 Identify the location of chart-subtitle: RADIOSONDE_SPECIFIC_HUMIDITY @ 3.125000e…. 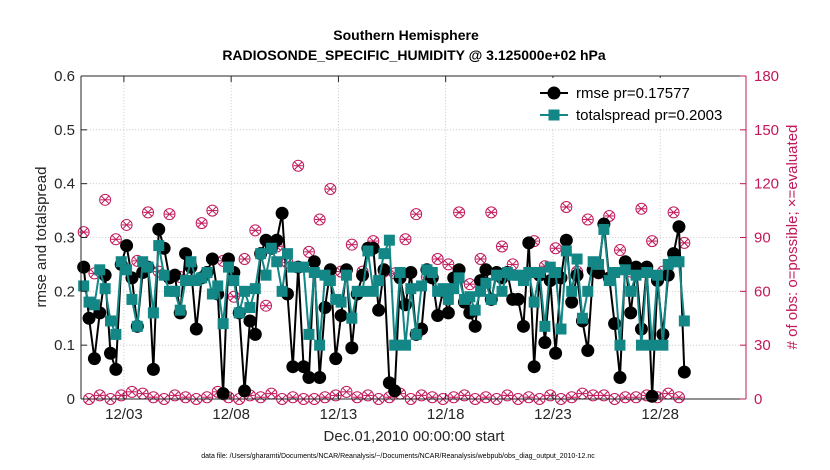
(414, 55).